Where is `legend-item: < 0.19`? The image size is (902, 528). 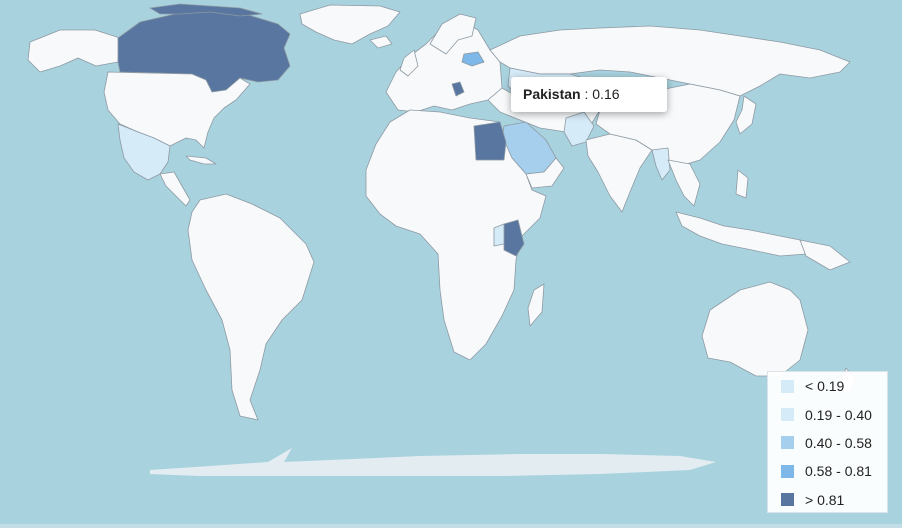 legend-item: < 0.19 is located at coordinates (827, 386).